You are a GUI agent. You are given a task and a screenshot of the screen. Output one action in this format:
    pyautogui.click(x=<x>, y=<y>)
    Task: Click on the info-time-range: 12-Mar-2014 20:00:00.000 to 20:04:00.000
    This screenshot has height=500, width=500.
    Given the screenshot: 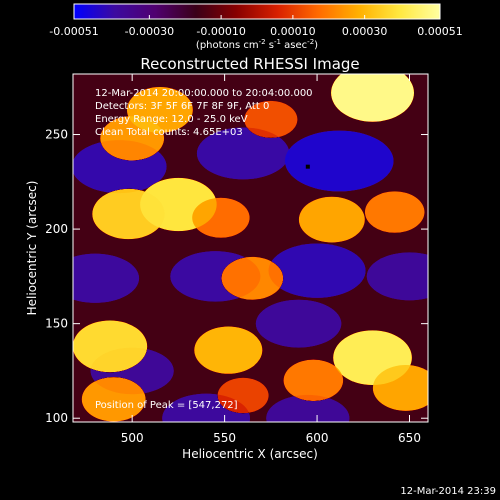 What is the action you would take?
    pyautogui.click(x=204, y=93)
    